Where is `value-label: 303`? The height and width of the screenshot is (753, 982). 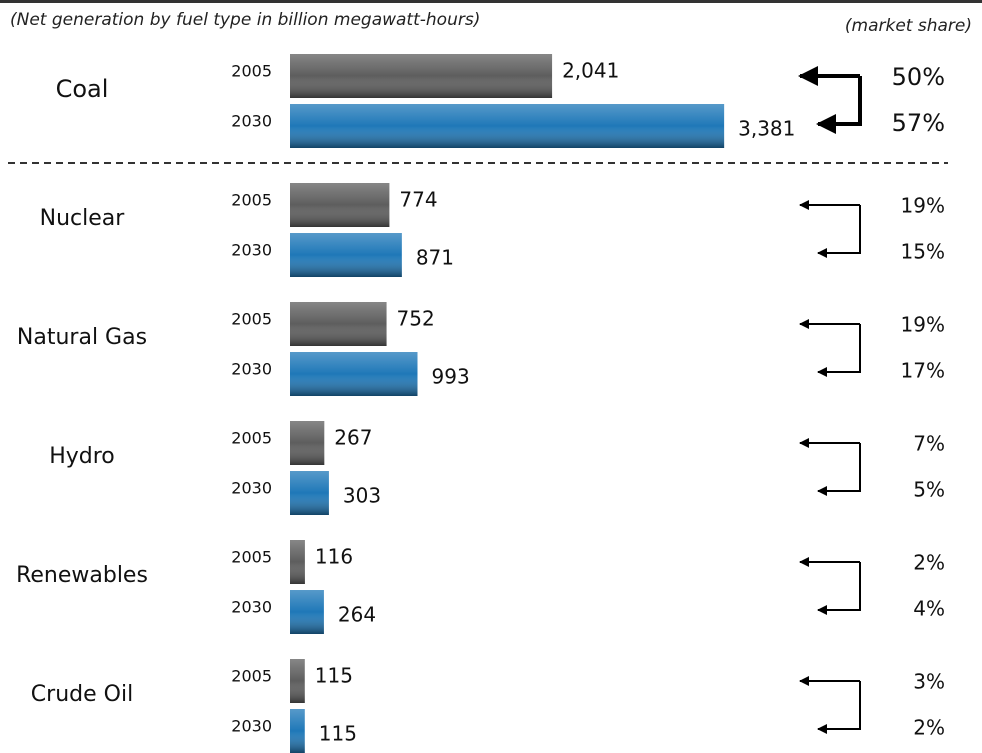
value-label: 303 is located at coordinates (362, 496).